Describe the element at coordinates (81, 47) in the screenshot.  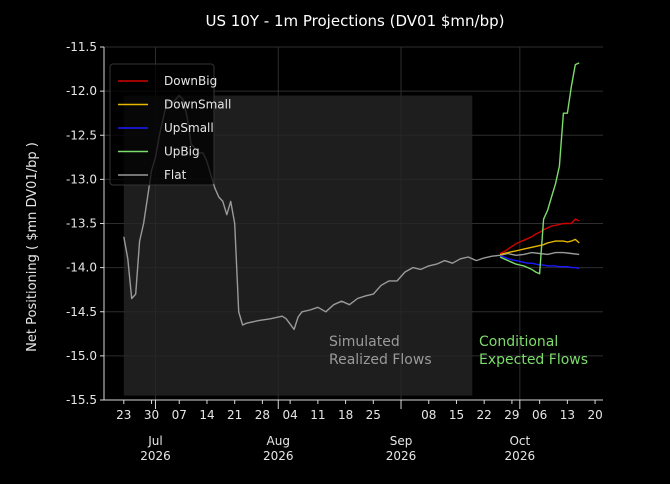
I see `y-tick-label: -11.5` at that location.